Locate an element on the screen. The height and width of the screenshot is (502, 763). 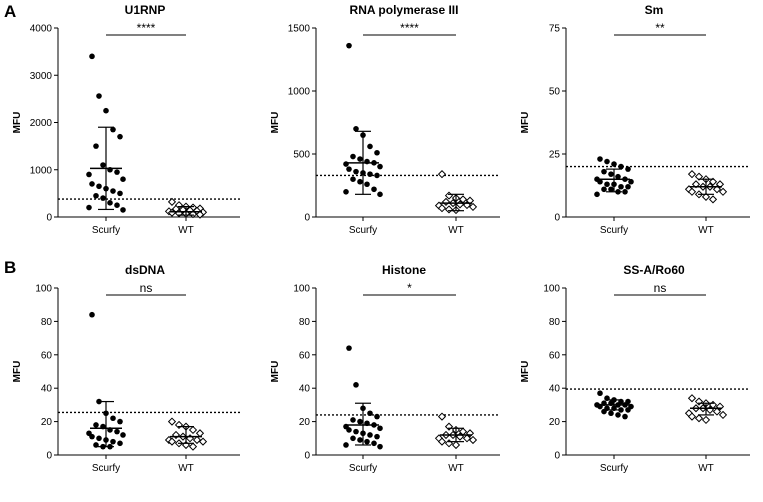
y-tick-label: 1000 is located at coordinates (41, 170).